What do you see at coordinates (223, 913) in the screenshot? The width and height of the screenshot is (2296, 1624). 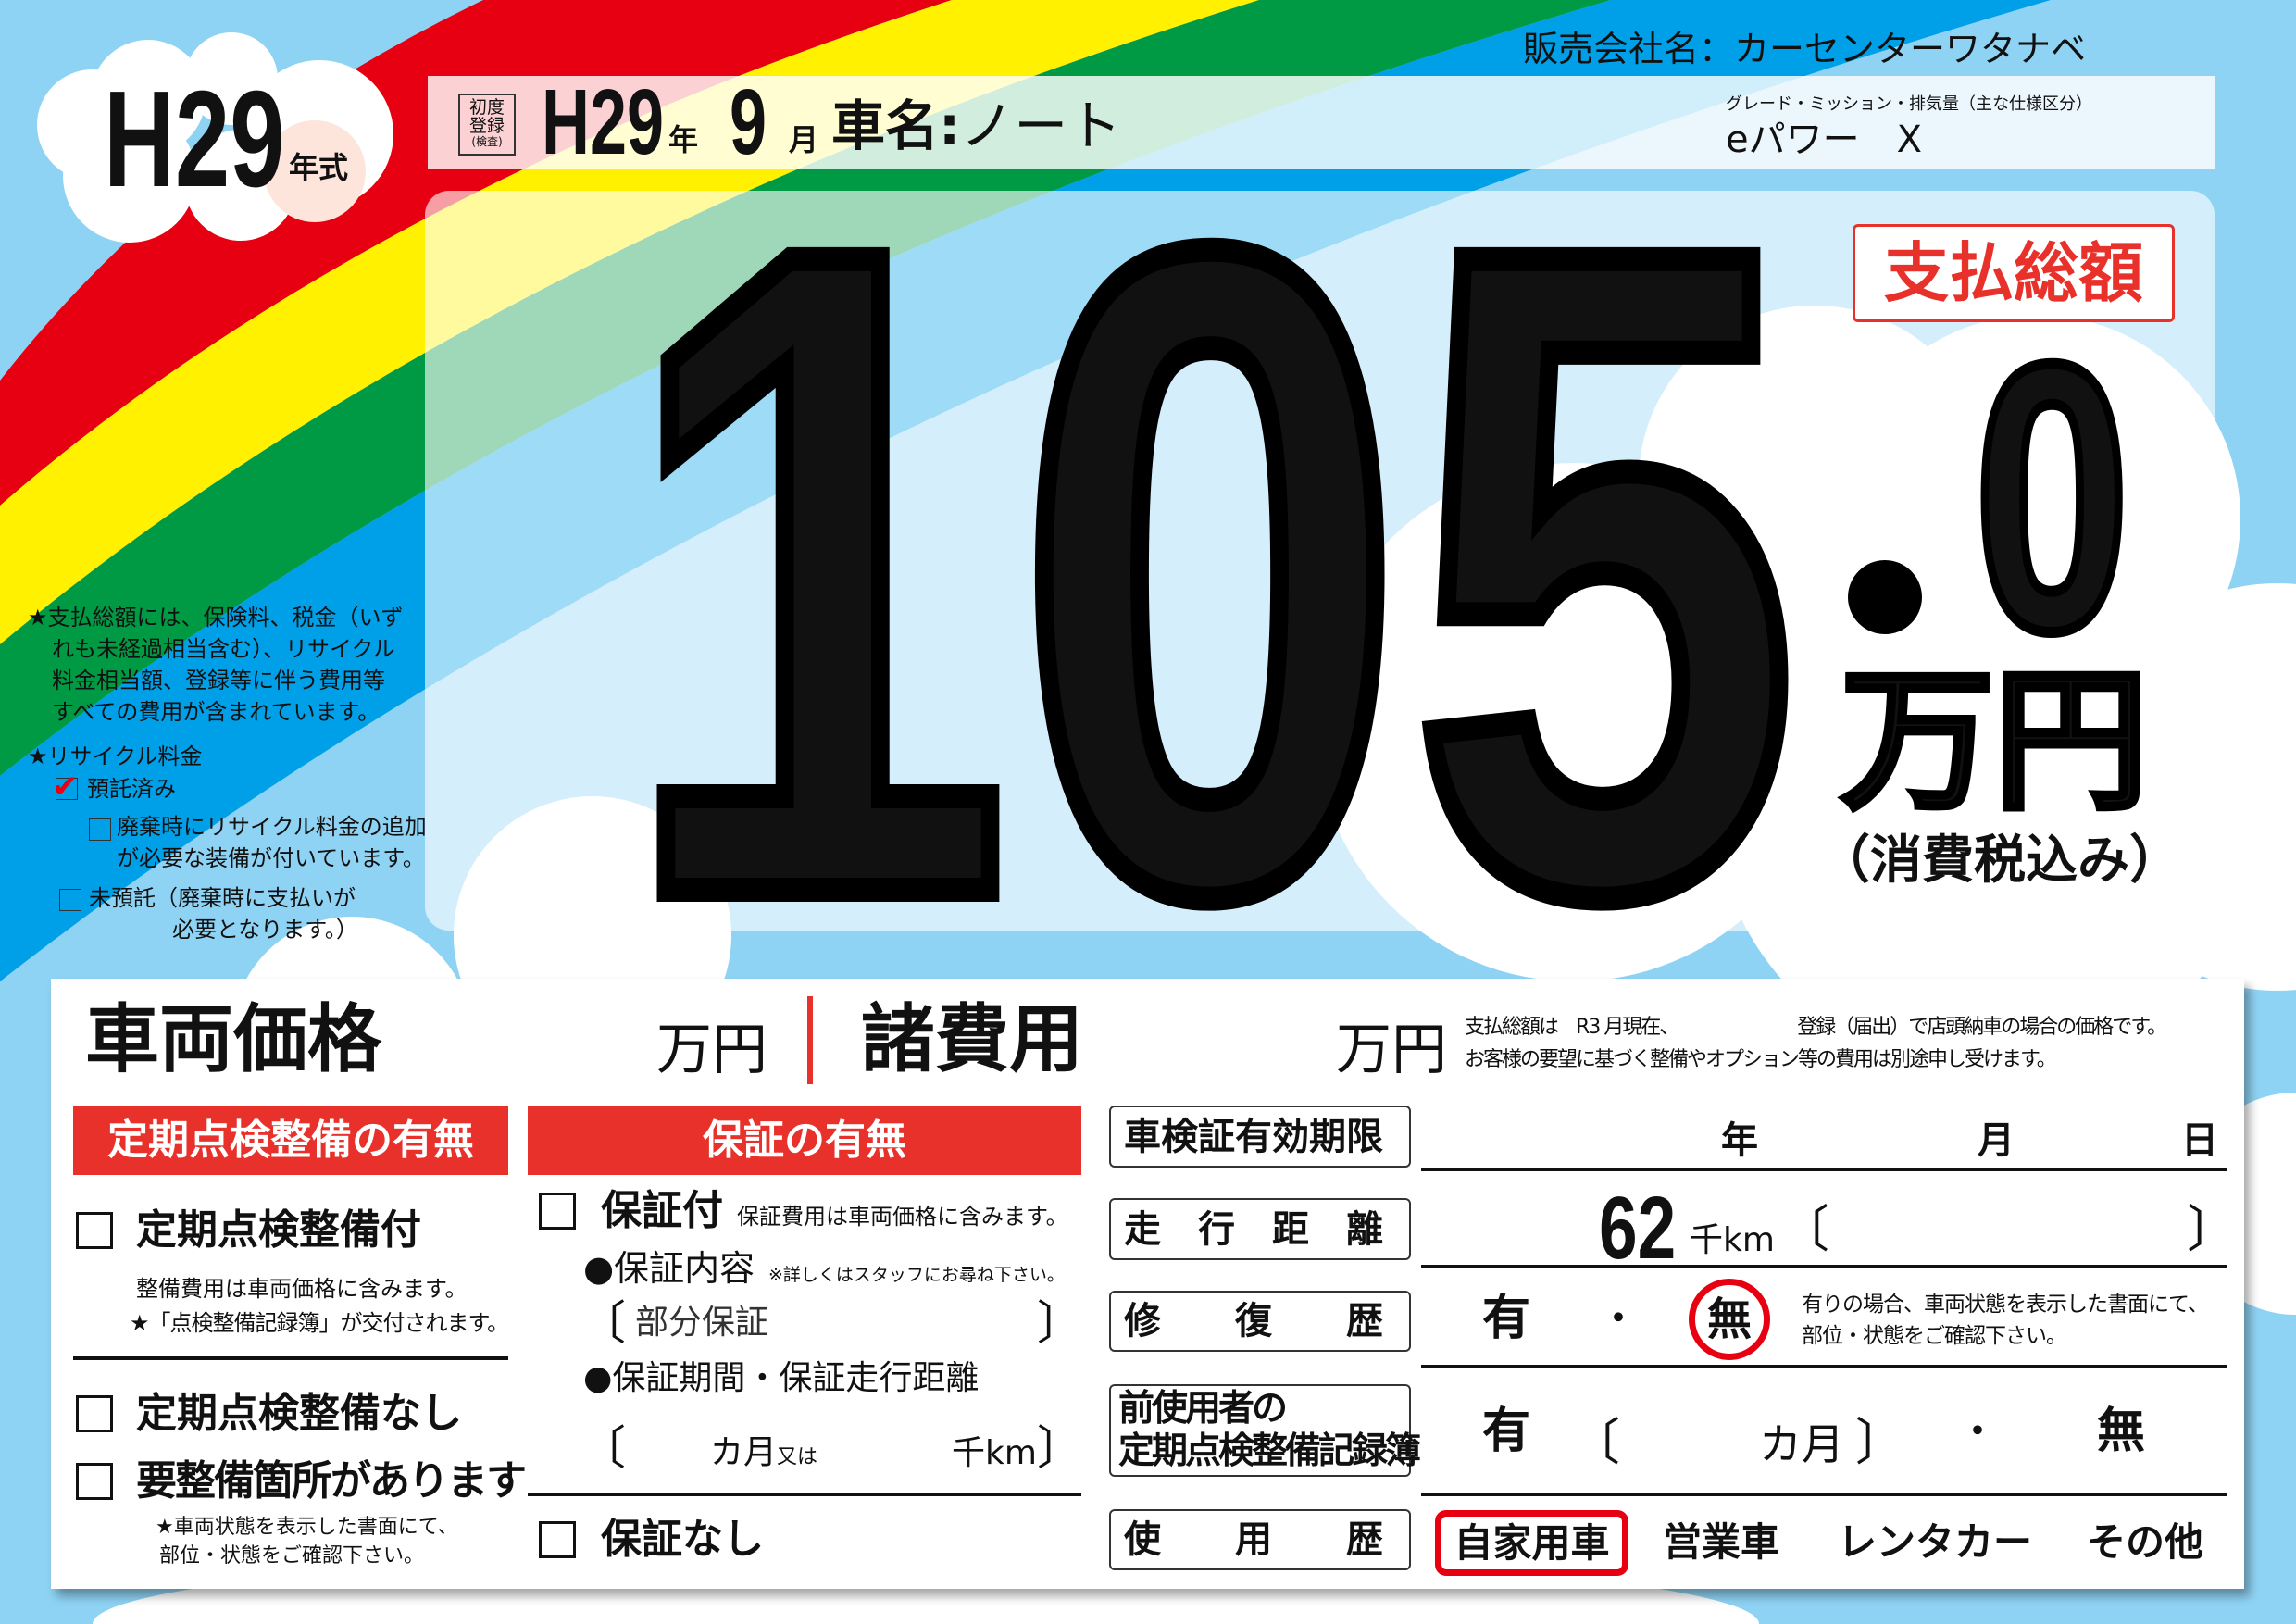 I see `recycle-not-deposited-label: 未預託（廃棄時に支払いが 必要となります。）` at bounding box center [223, 913].